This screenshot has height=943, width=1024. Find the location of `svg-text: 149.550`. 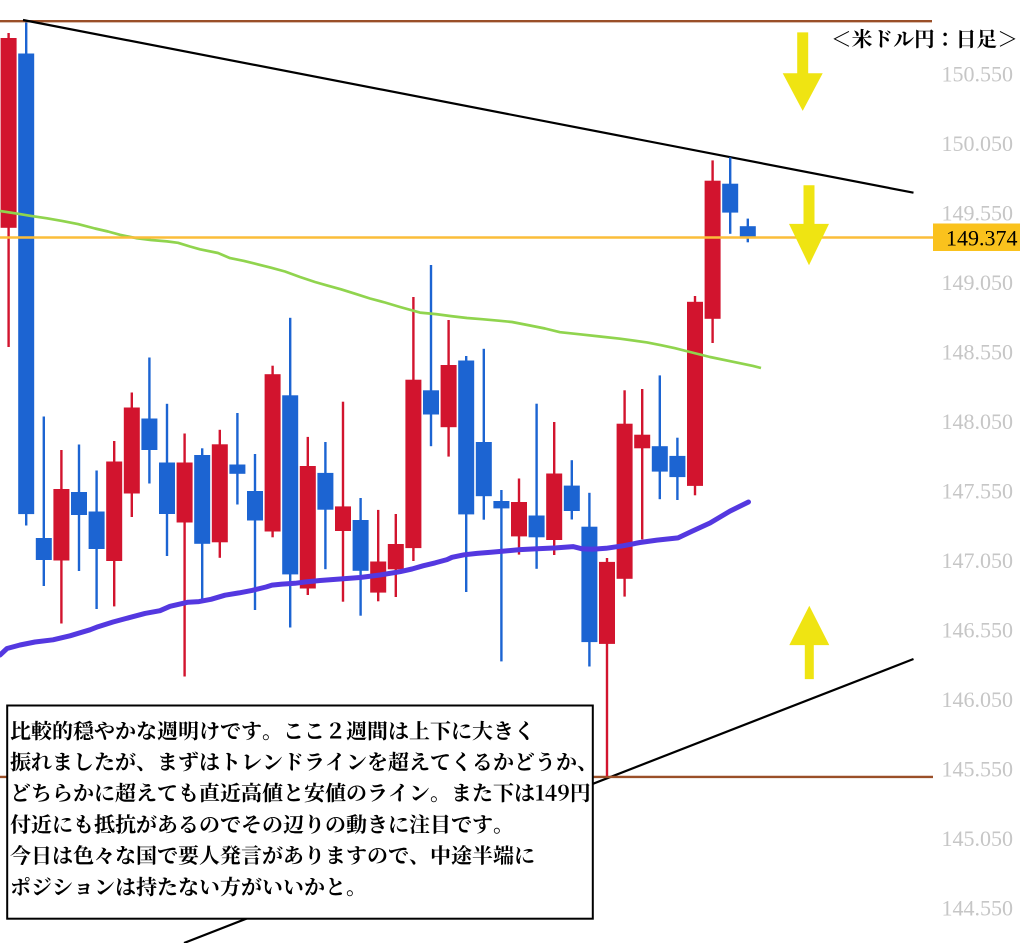

svg-text: 149.550 is located at coordinates (978, 213).